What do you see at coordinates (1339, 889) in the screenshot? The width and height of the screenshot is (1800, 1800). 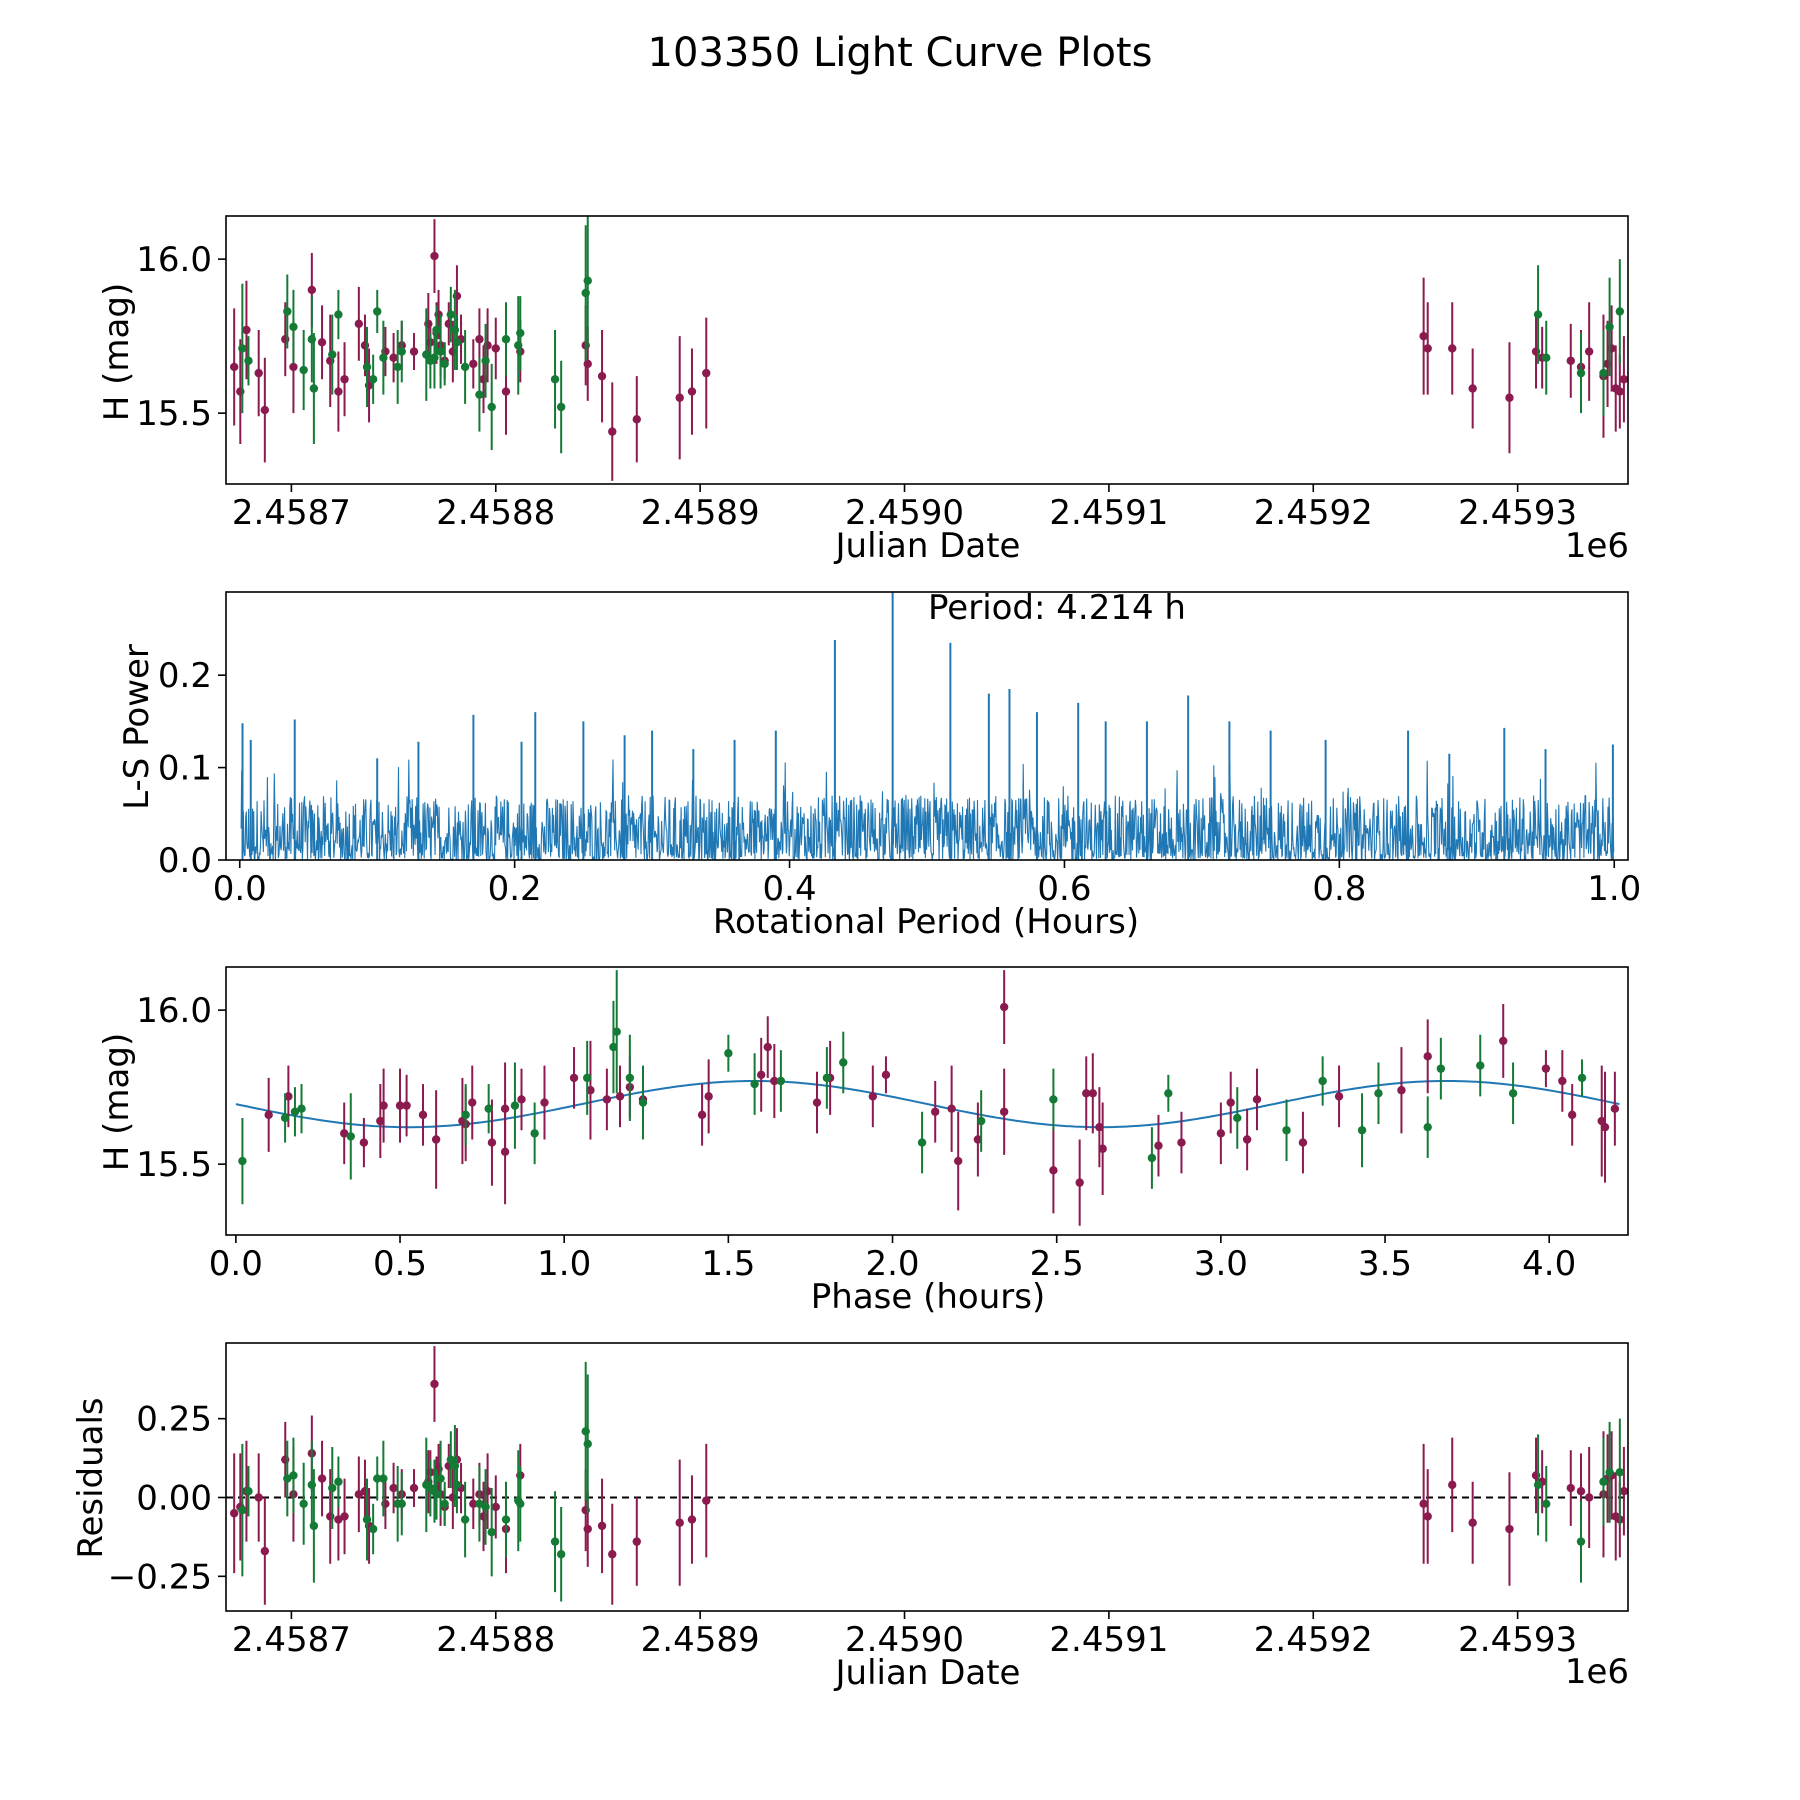 I see `x-tick-label: 0.8` at bounding box center [1339, 889].